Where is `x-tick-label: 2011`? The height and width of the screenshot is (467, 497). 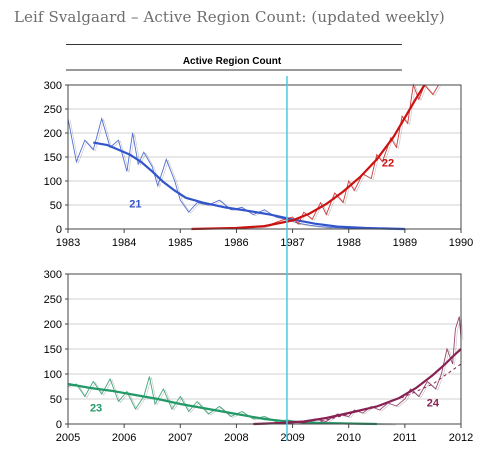 x-tick-label: 2011 is located at coordinates (405, 438).